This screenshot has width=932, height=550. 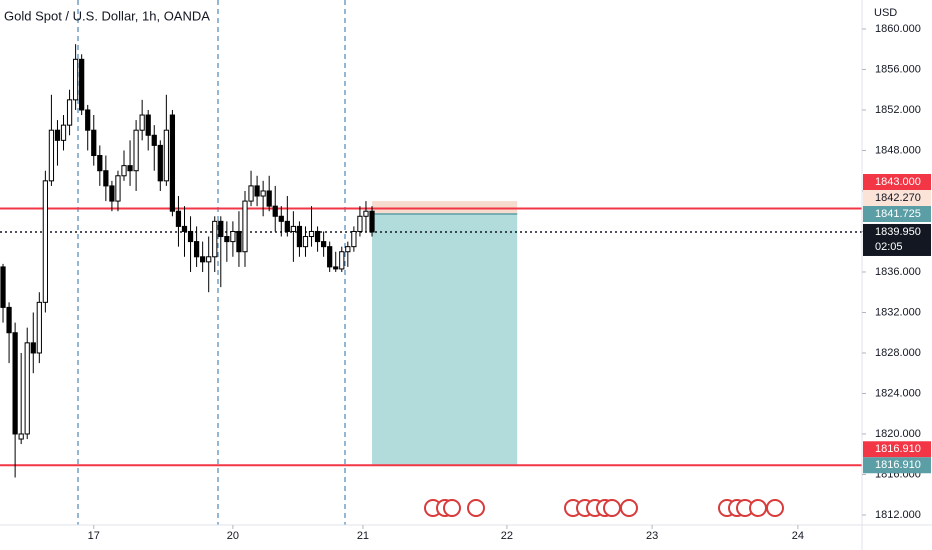 What do you see at coordinates (885, 13) in the screenshot?
I see `currency-label: USD` at bounding box center [885, 13].